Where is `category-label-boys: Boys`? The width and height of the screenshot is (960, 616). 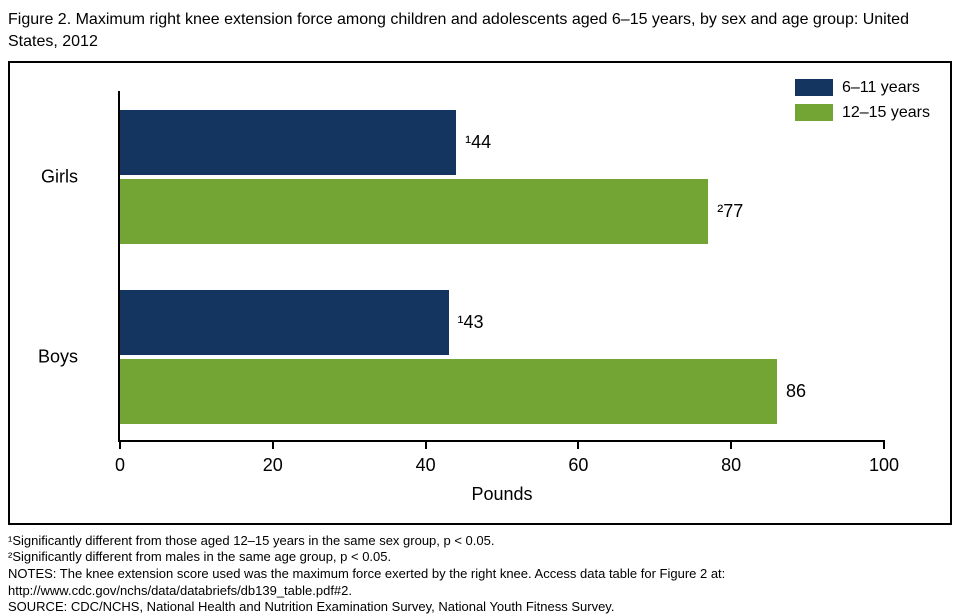 category-label-boys: Boys is located at coordinates (57, 356).